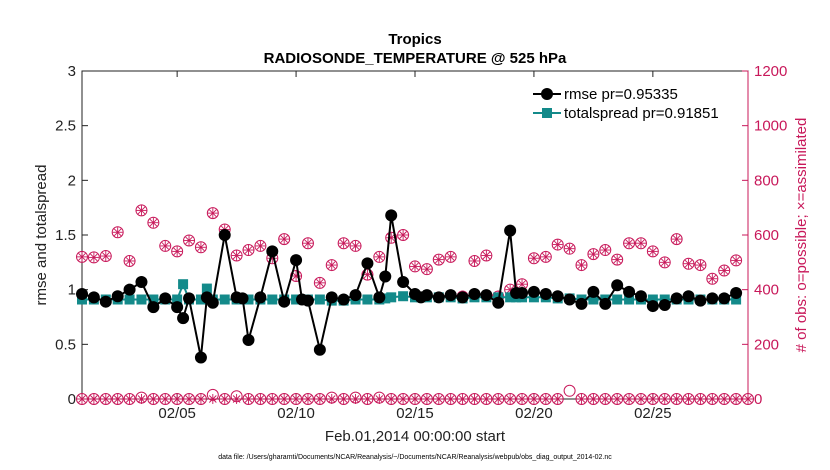 This screenshot has width=830, height=470. Describe the element at coordinates (41, 235) in the screenshot. I see `left-axis-label: rmse and totalspread` at that location.